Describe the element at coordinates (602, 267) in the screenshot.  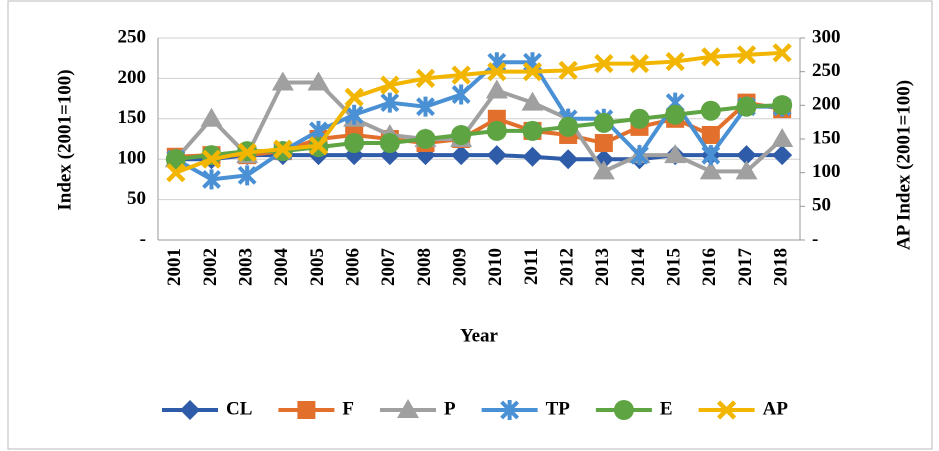
I see `x-tick-label: 2013` at that location.